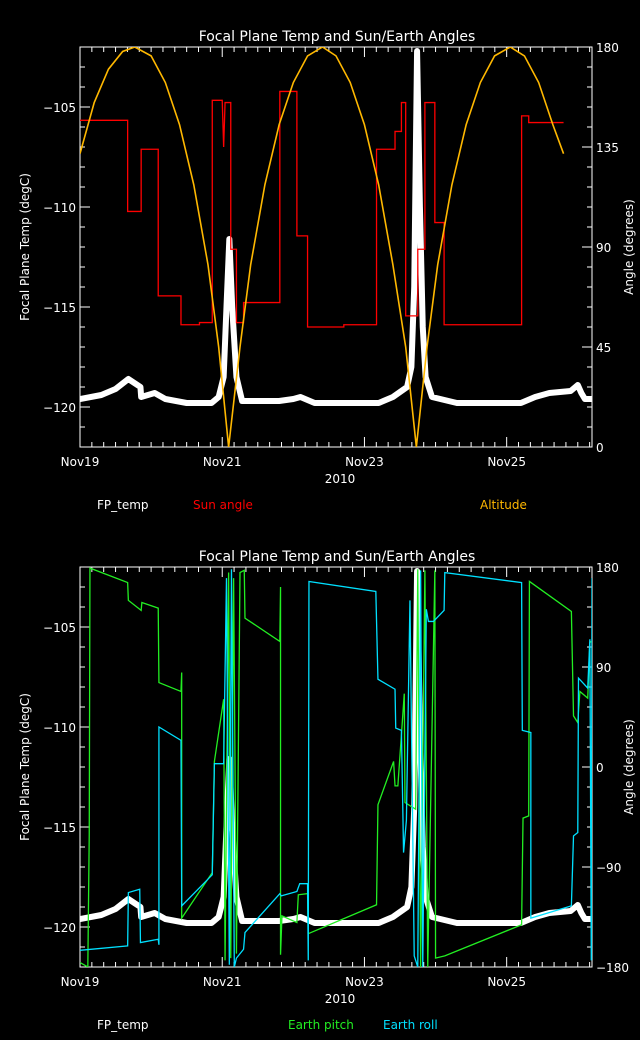  Describe the element at coordinates (59, 308) in the screenshot. I see `y-tick-label-left: −115` at that location.